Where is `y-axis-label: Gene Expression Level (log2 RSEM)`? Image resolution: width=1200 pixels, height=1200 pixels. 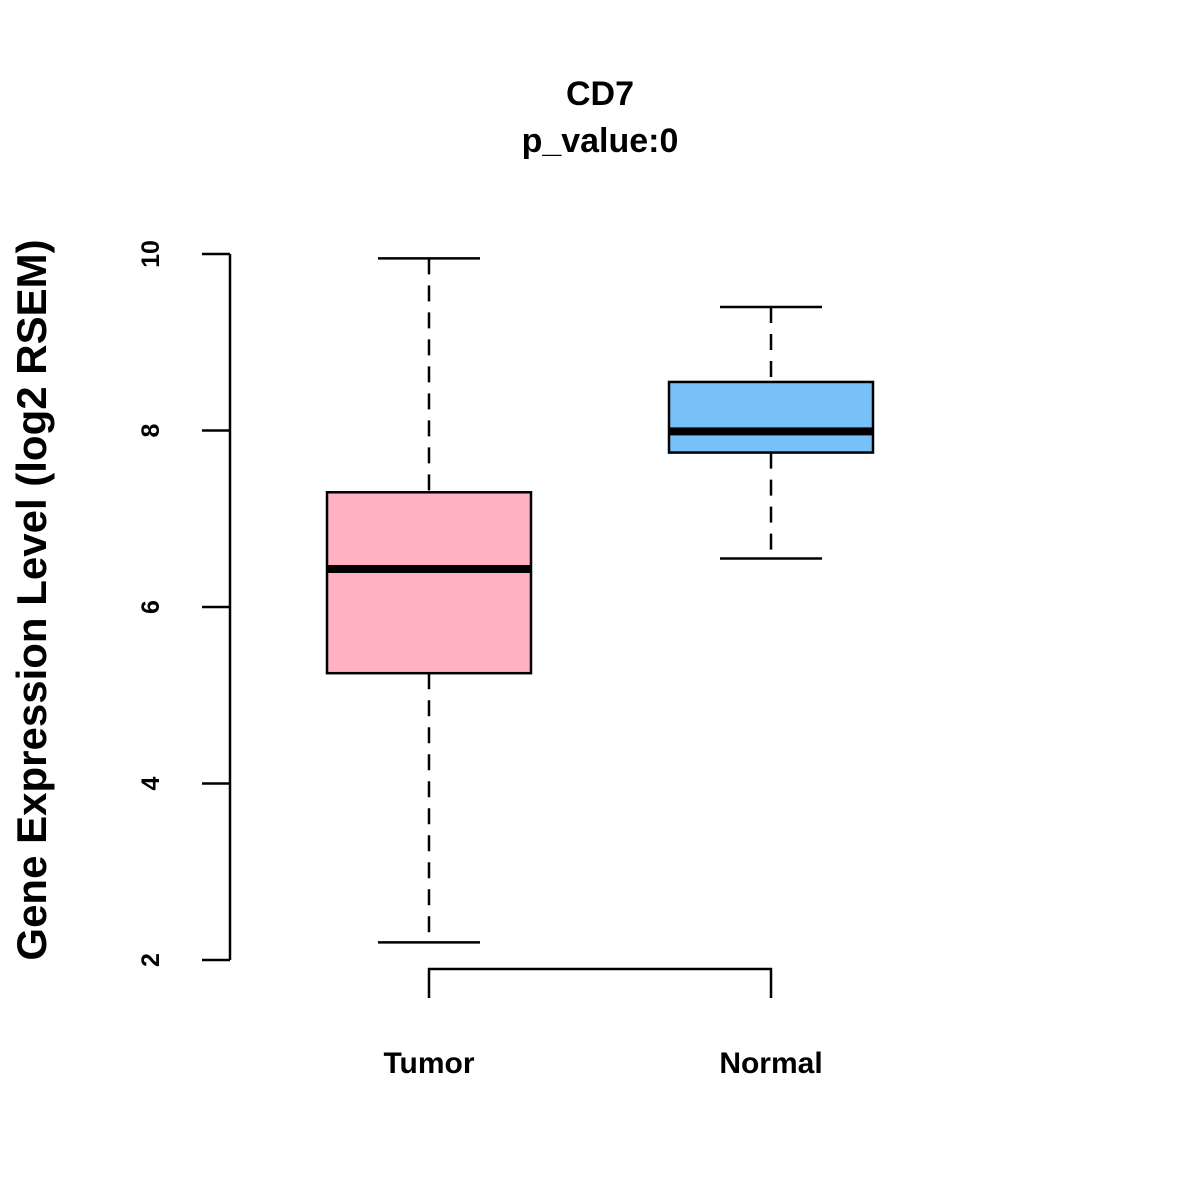 y-axis-label: Gene Expression Level (log2 RSEM) is located at coordinates (31, 599).